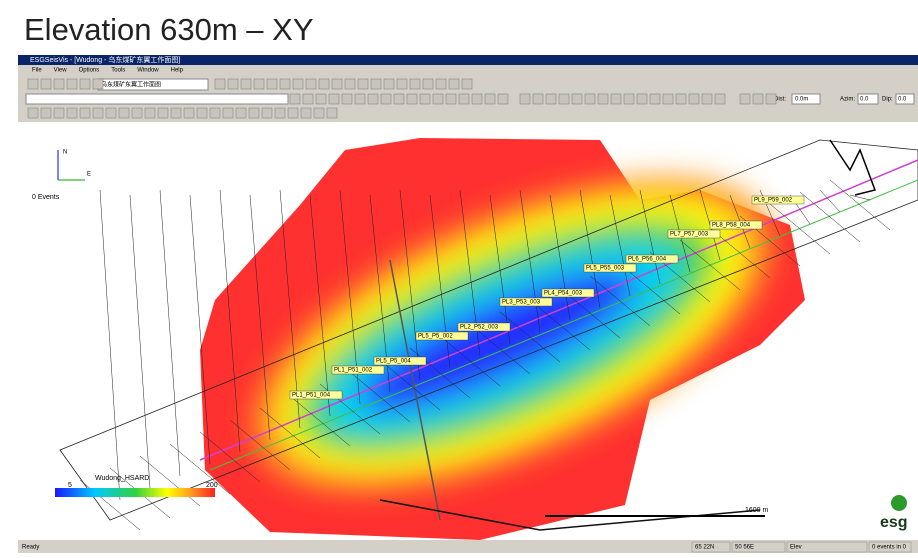  What do you see at coordinates (470, 361) in the screenshot?
I see `grid-line` at bounding box center [470, 361].